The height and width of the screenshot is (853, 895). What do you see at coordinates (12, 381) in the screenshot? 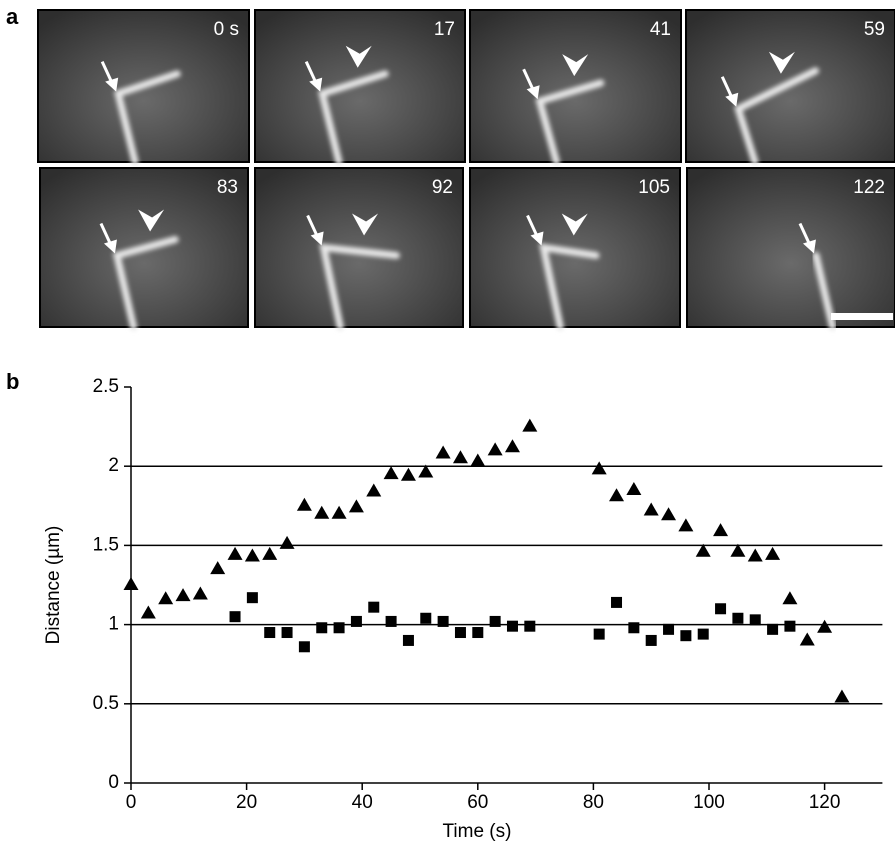
I see `panel-label: b` at bounding box center [12, 381].